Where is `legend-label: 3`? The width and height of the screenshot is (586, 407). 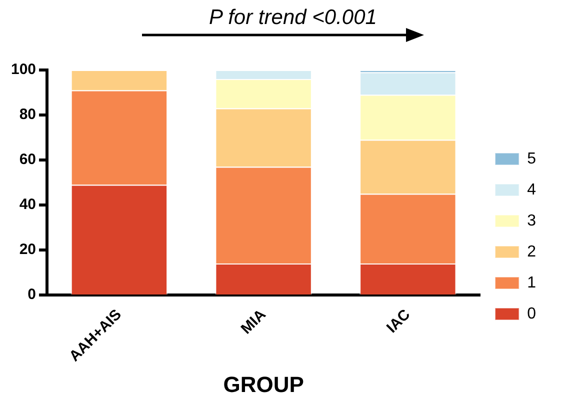
legend-label: 3 is located at coordinates (531, 221).